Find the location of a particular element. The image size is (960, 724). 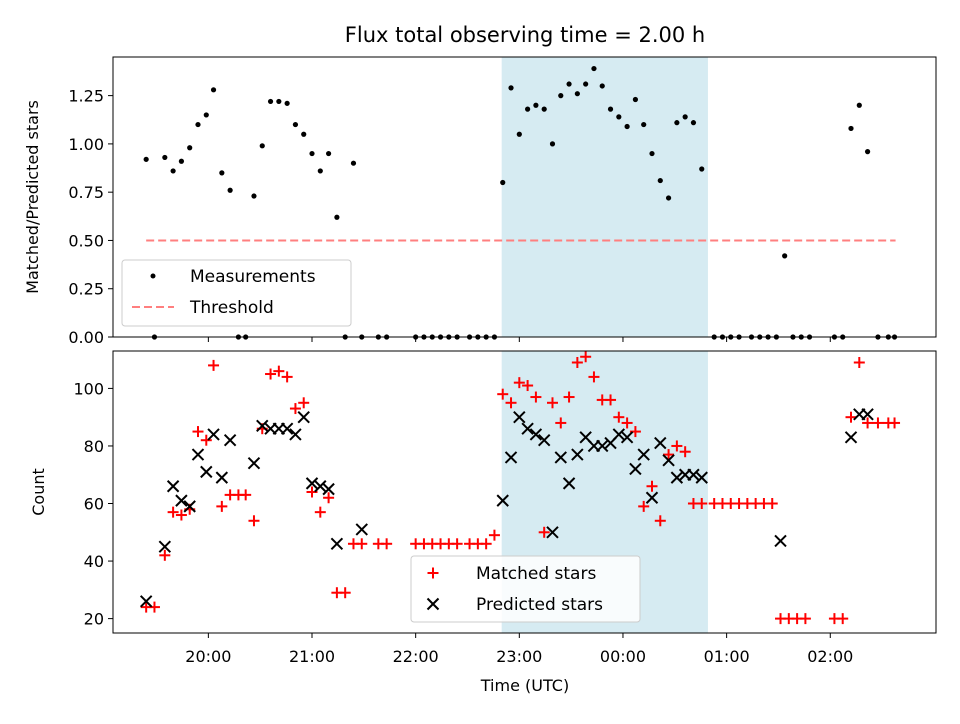

legend-predicted-x is located at coordinates (433, 604).